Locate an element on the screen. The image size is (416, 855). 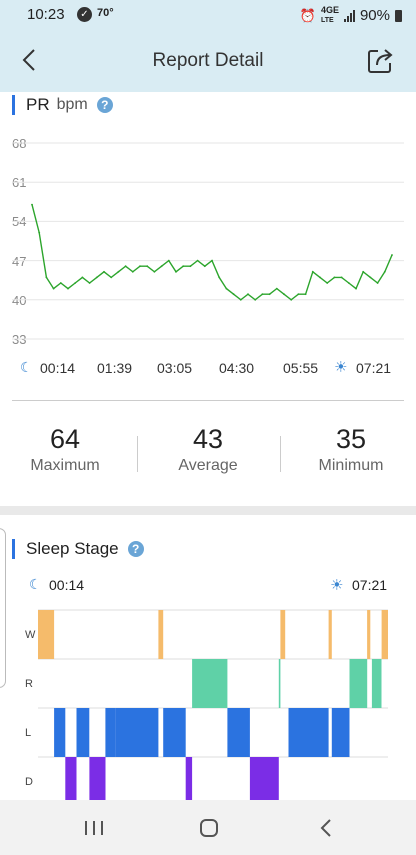
signal-icon is located at coordinates (349, 15).